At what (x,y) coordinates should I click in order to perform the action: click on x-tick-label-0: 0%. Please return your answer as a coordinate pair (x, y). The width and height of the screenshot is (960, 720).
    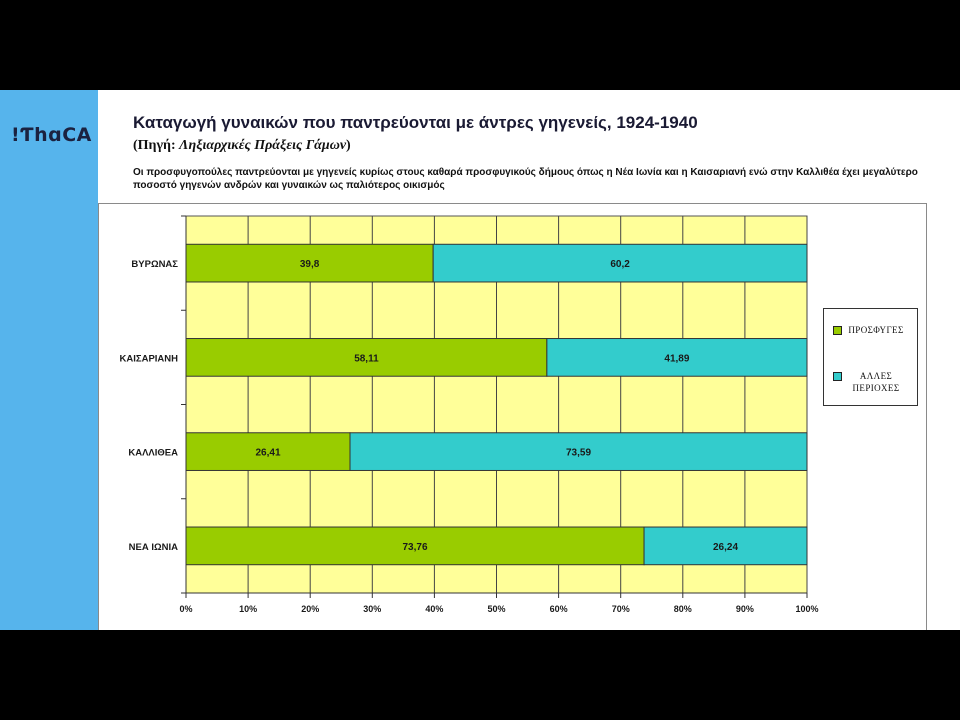
    Looking at the image, I should click on (185, 609).